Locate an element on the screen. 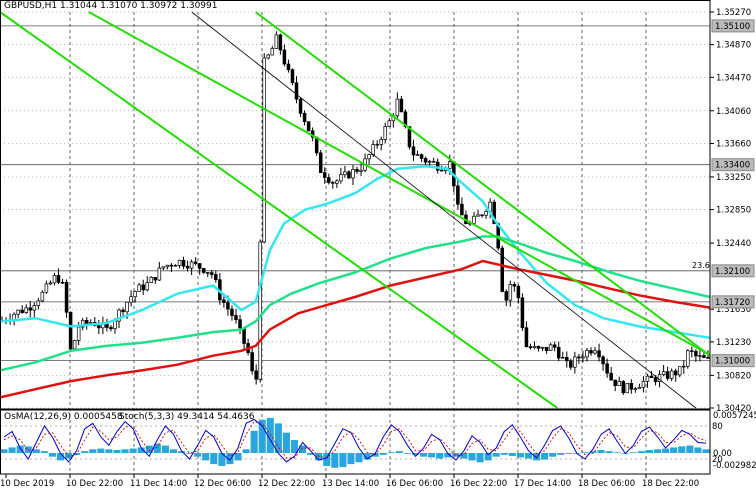 The height and width of the screenshot is (495, 756). x-tick-label: 12 Dec 22:00 is located at coordinates (286, 484).